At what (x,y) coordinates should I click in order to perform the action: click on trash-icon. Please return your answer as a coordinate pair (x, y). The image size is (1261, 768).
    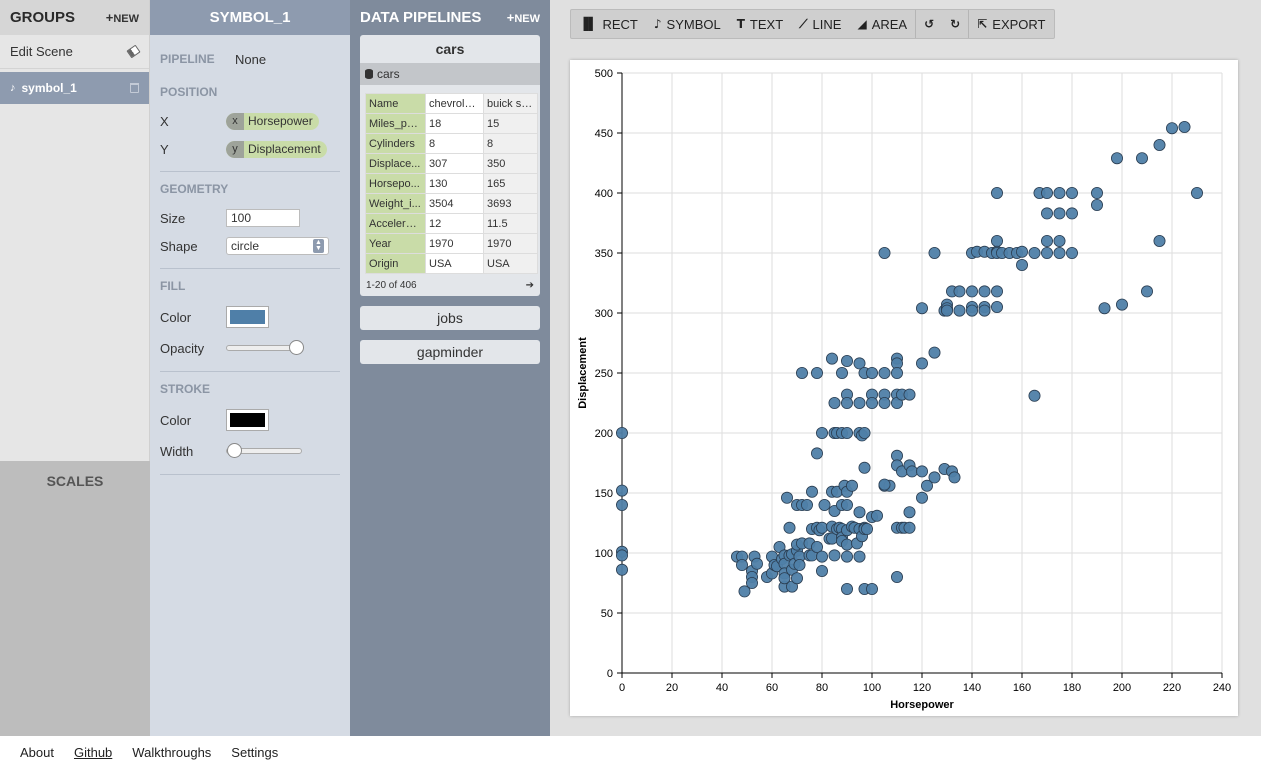
    Looking at the image, I should click on (134, 88).